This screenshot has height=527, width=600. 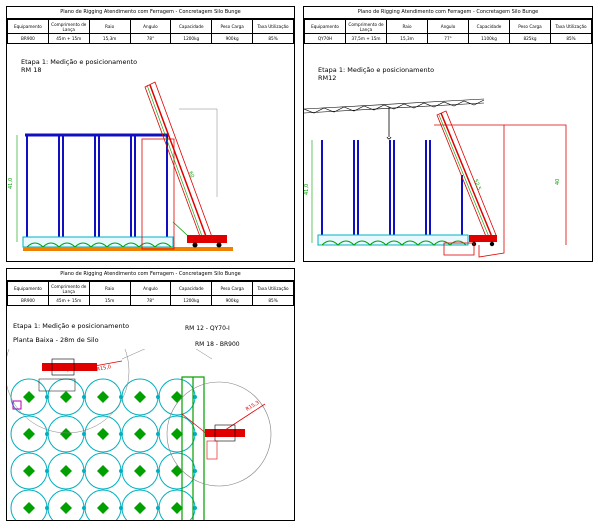 I want to click on silo-grid, so click(x=103, y=449).